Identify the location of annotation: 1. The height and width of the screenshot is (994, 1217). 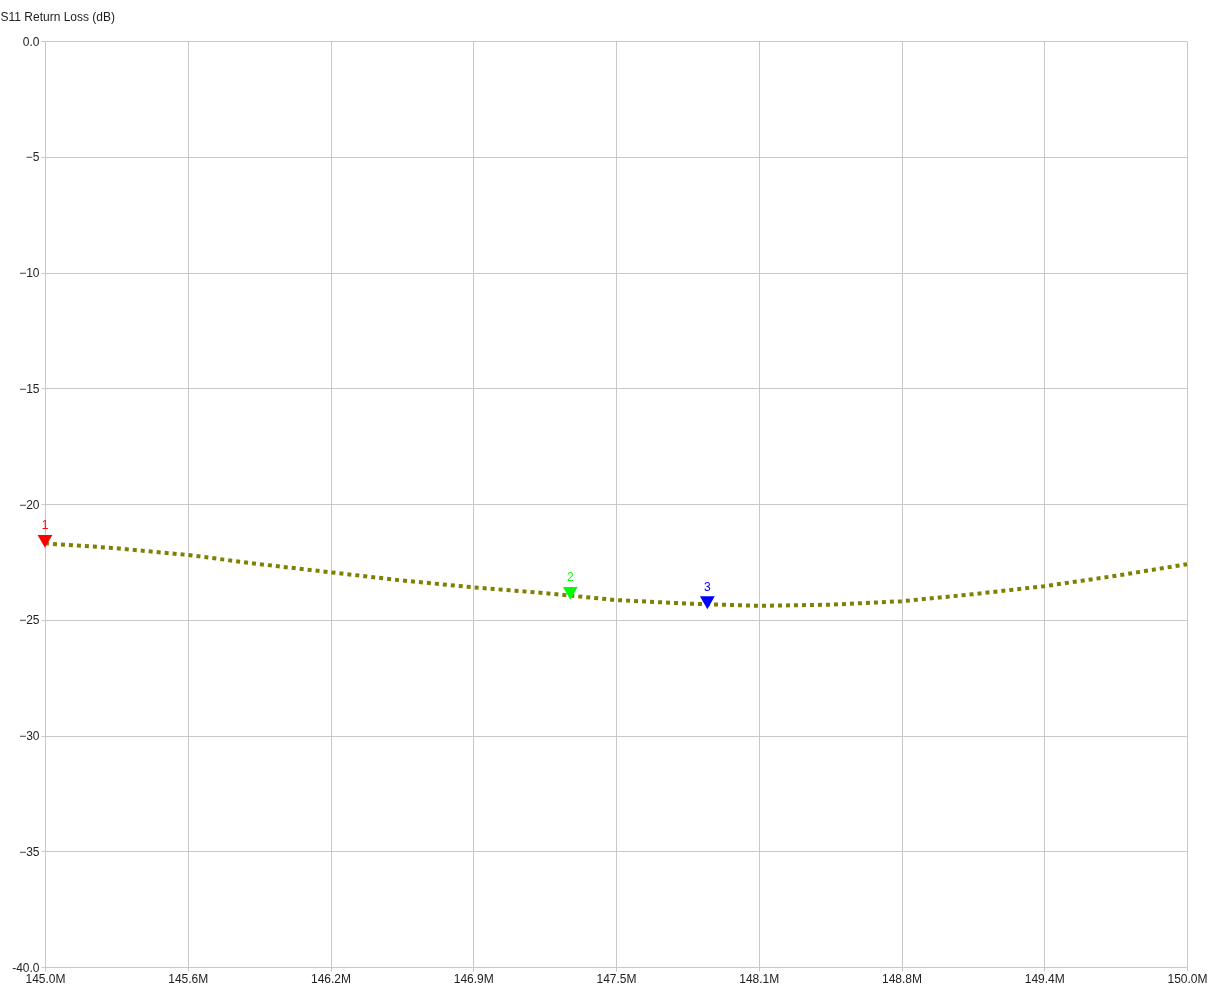
(45, 525).